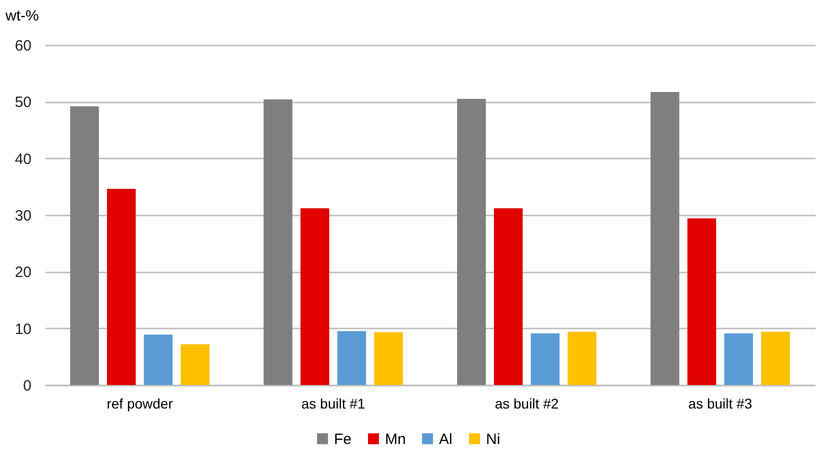  What do you see at coordinates (343, 439) in the screenshot?
I see `legend-label: Fe` at bounding box center [343, 439].